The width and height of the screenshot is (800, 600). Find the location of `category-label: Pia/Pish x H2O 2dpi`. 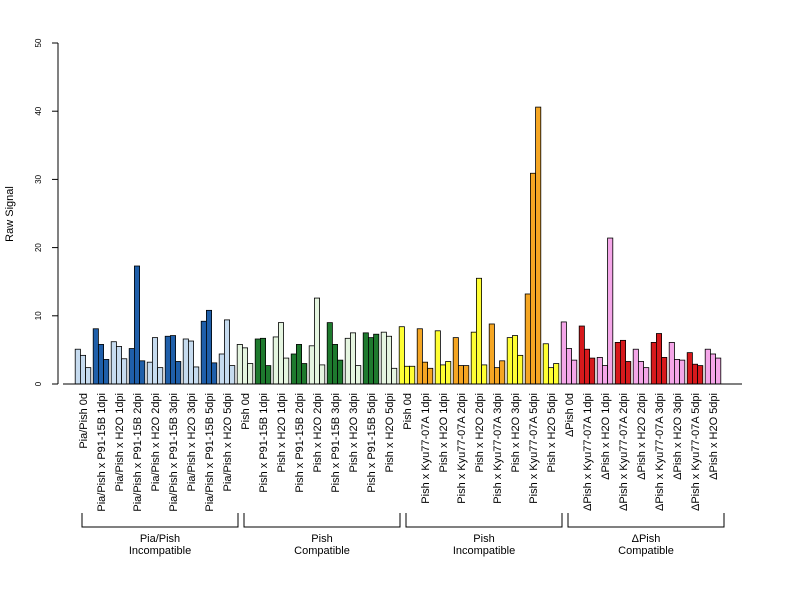

category-label: Pia/Pish x H2O 2dpi is located at coordinates (156, 442).